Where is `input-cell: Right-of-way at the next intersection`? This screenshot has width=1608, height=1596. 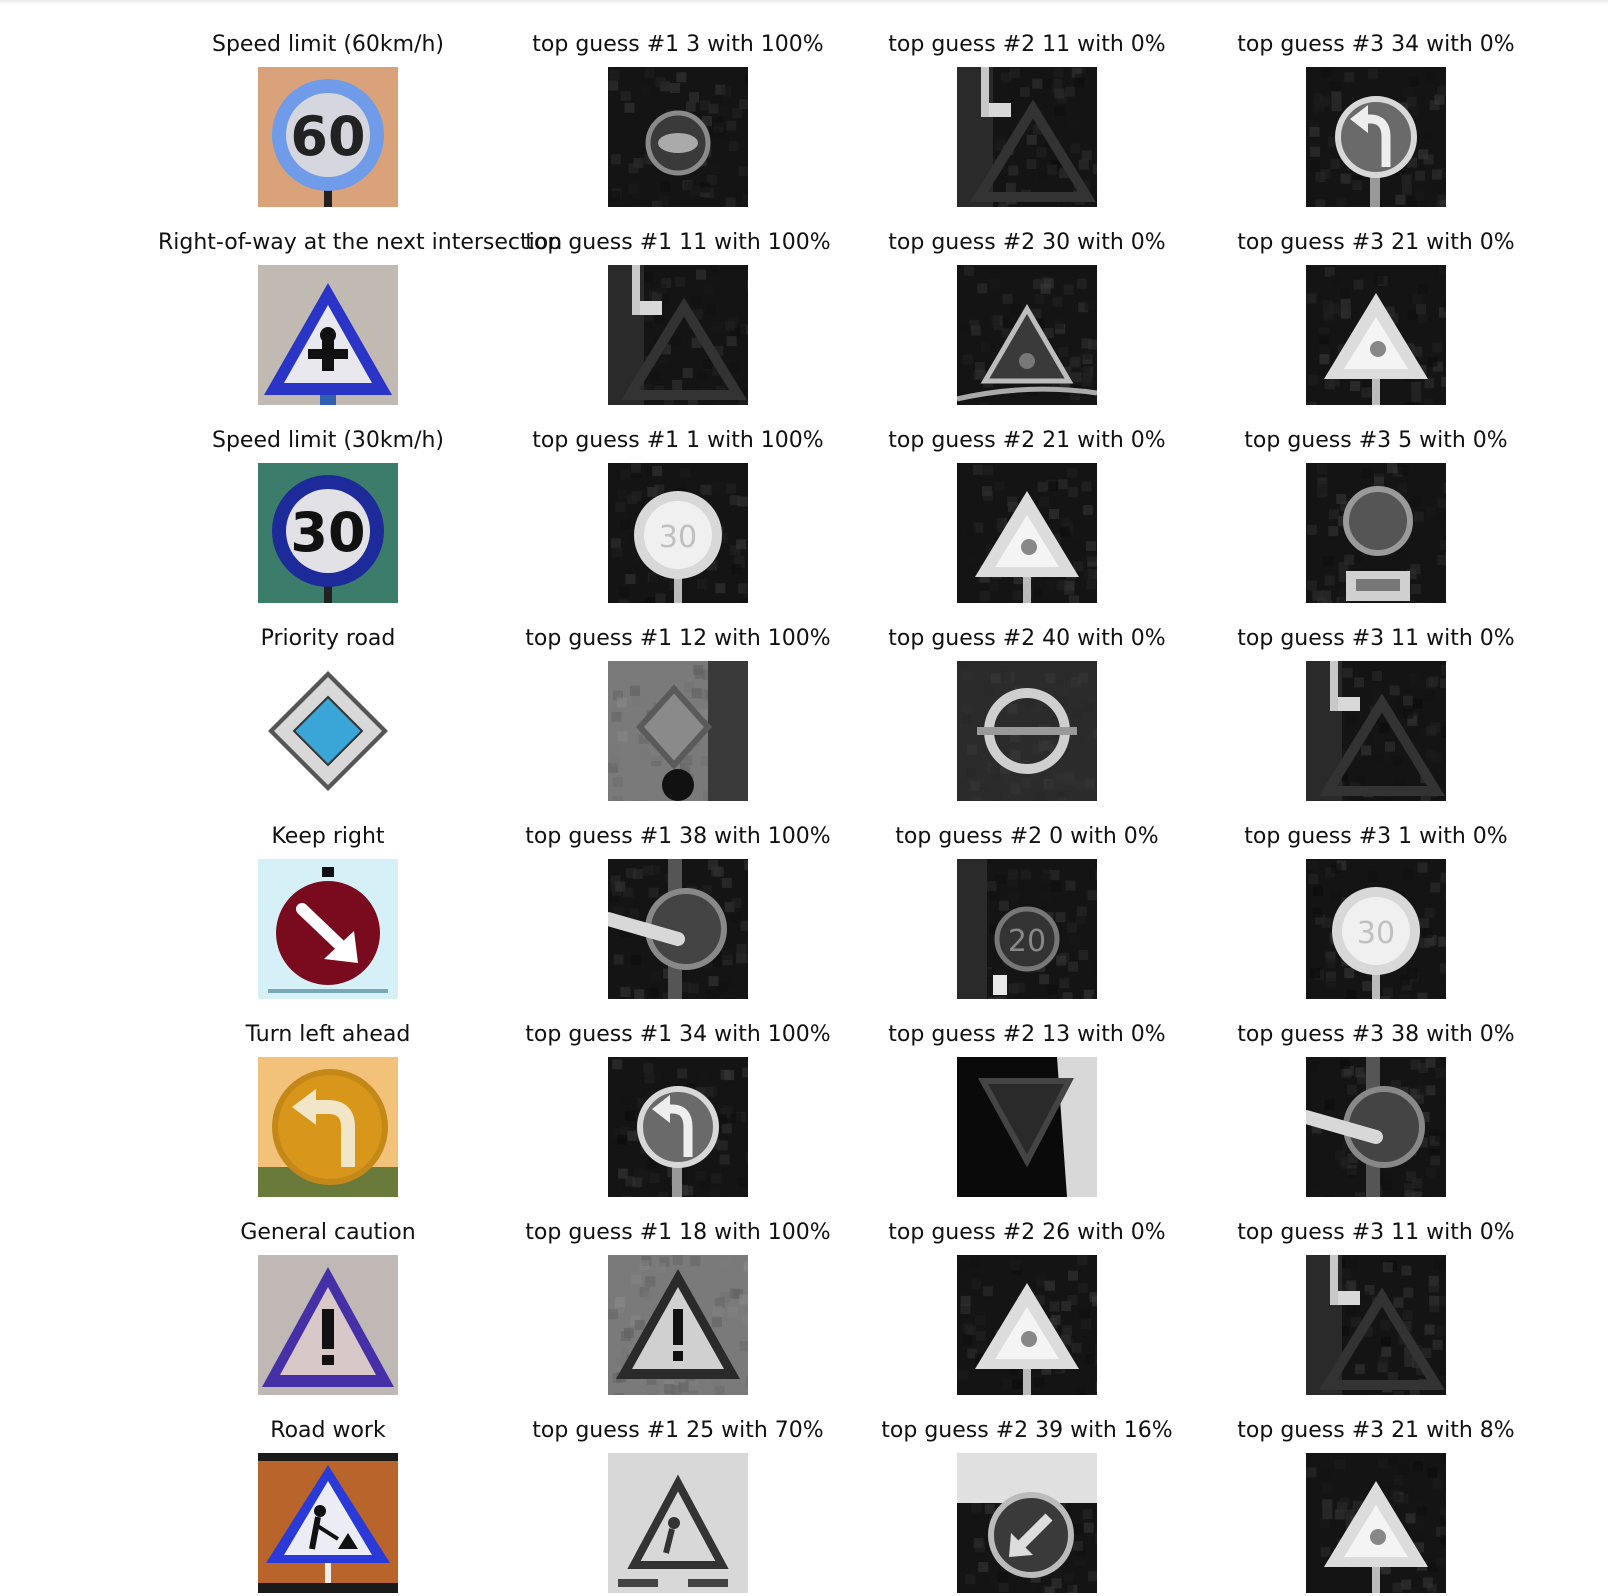 input-cell: Right-of-way at the next intersection is located at coordinates (328, 309).